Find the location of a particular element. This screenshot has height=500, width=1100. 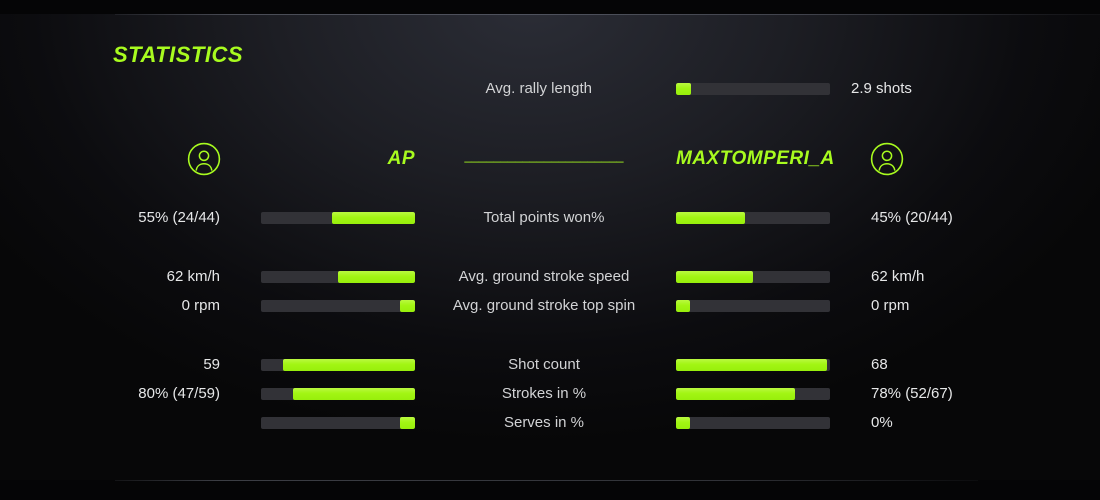

left-value: 59 is located at coordinates (211, 364).